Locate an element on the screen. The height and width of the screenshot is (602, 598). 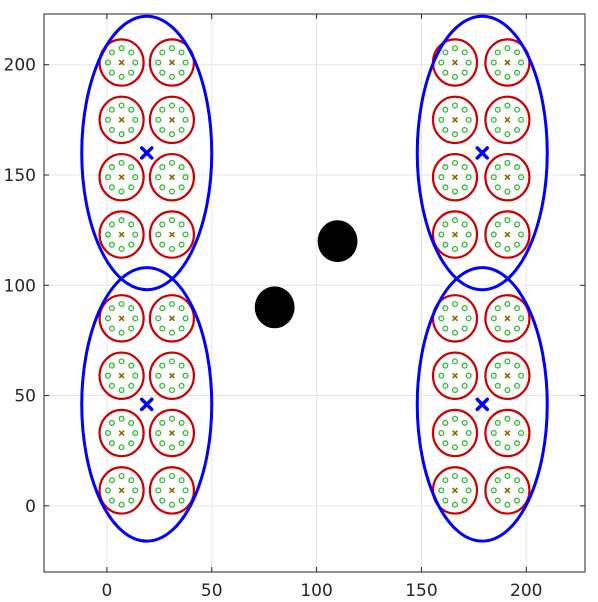
y-tick-label: 150 is located at coordinates (20, 176).